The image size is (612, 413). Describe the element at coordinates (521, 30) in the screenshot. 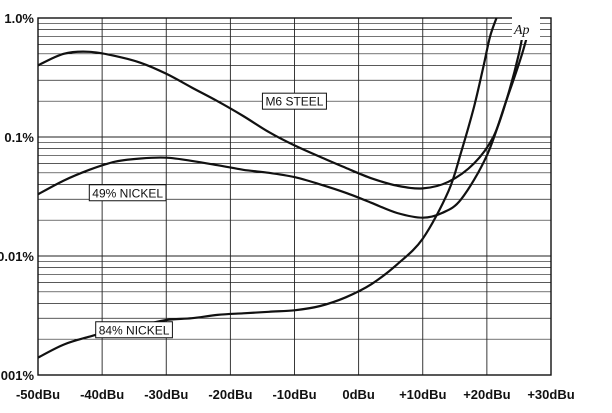

I see `logo-text: Ap` at that location.